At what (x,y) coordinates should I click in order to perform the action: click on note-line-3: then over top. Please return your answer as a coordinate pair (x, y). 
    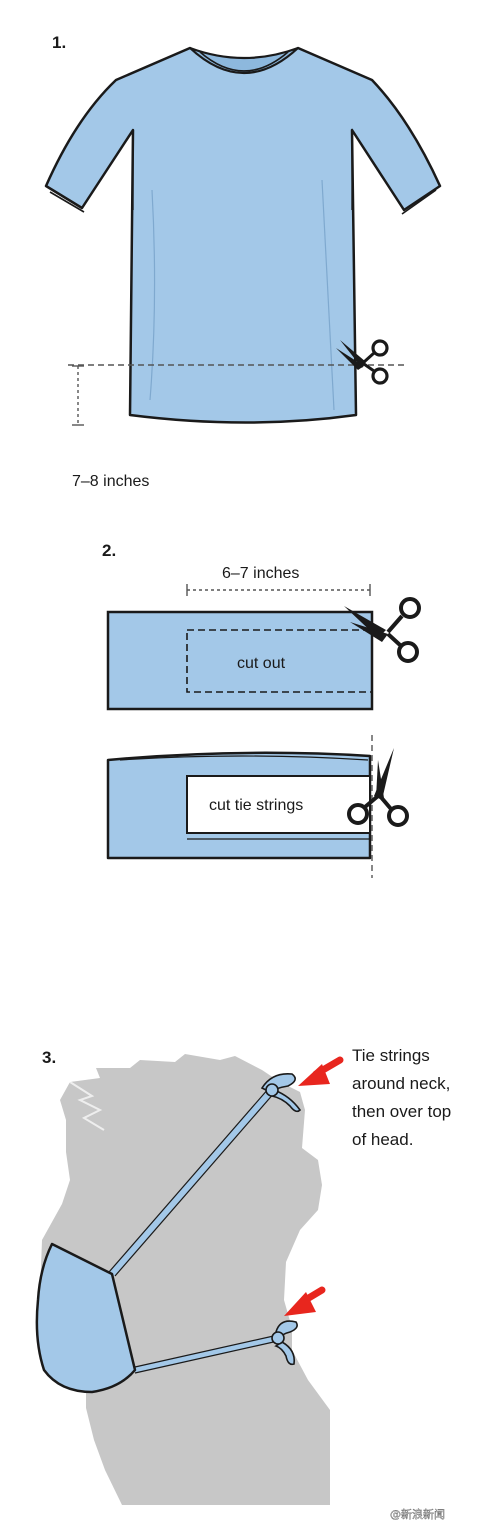
    Looking at the image, I should click on (401, 1111).